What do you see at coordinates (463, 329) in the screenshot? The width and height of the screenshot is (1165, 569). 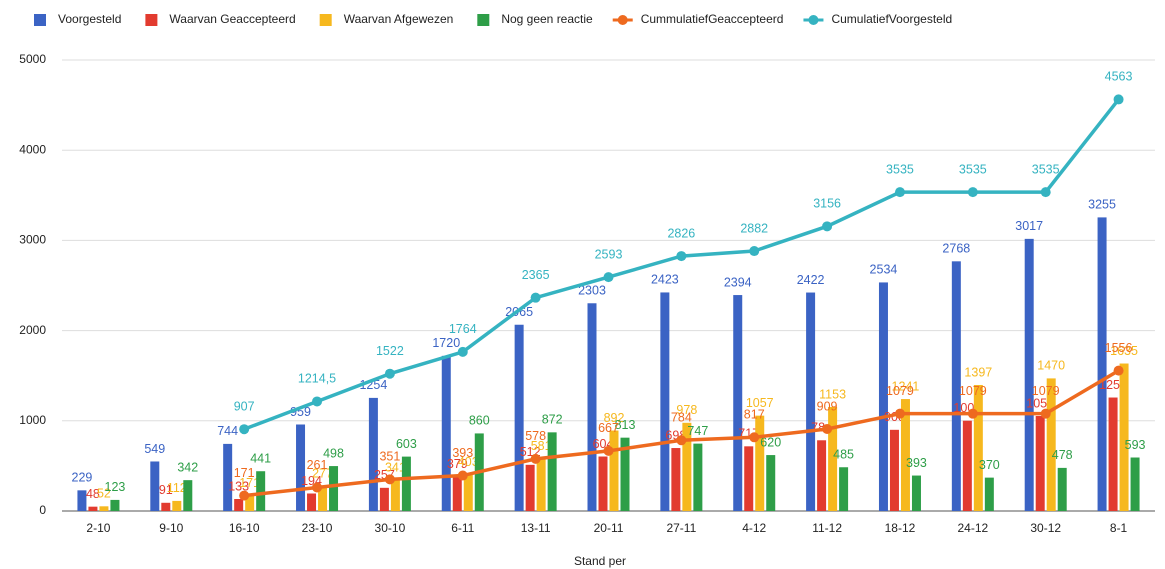 I see `line-value-label: 1764` at bounding box center [463, 329].